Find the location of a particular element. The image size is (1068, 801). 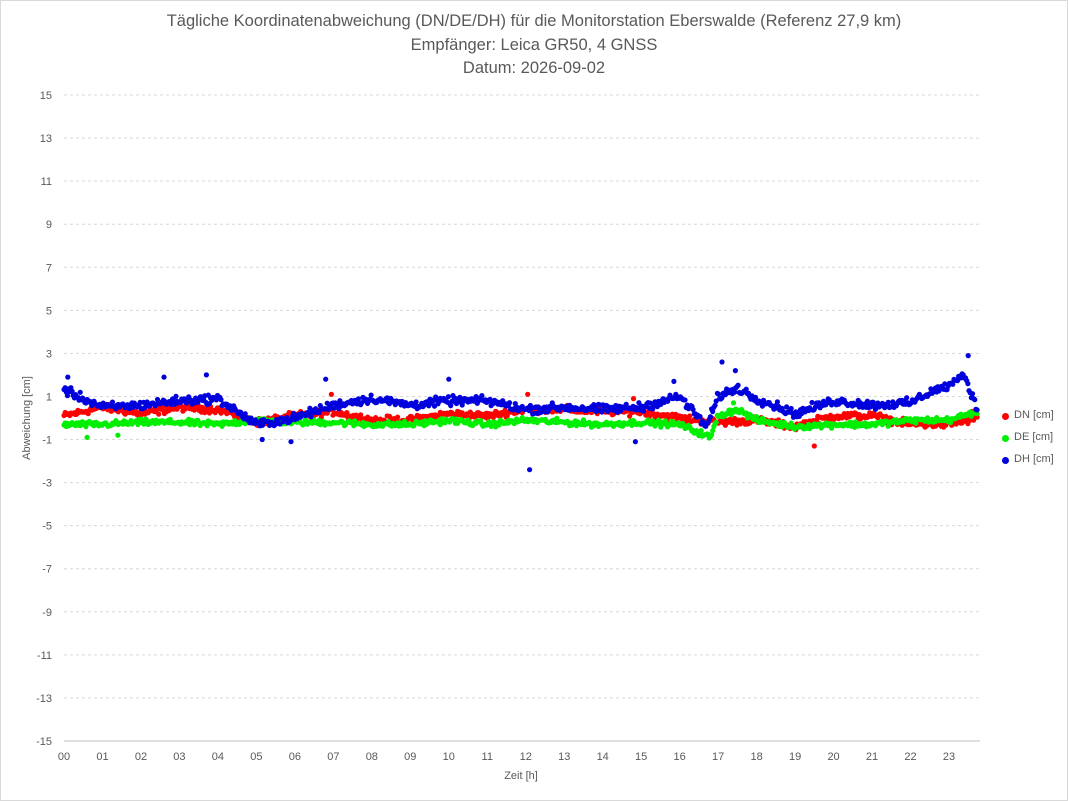

y-tick-label: 1 is located at coordinates (49, 397).